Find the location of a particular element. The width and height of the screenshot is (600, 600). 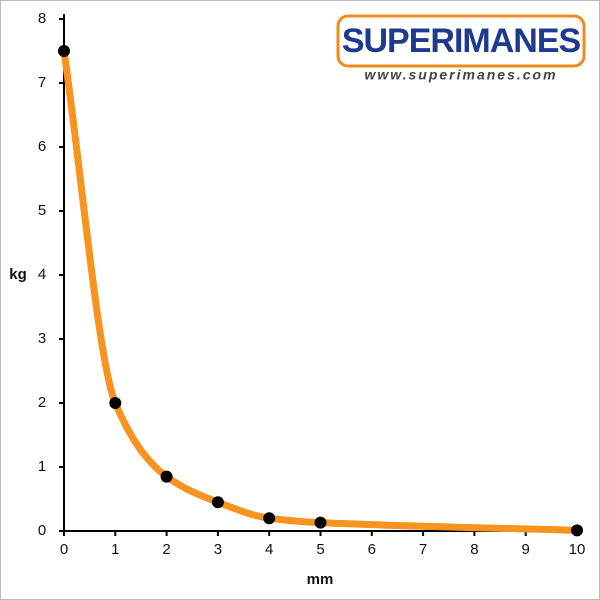

x-tick-label: 8 is located at coordinates (474, 549).